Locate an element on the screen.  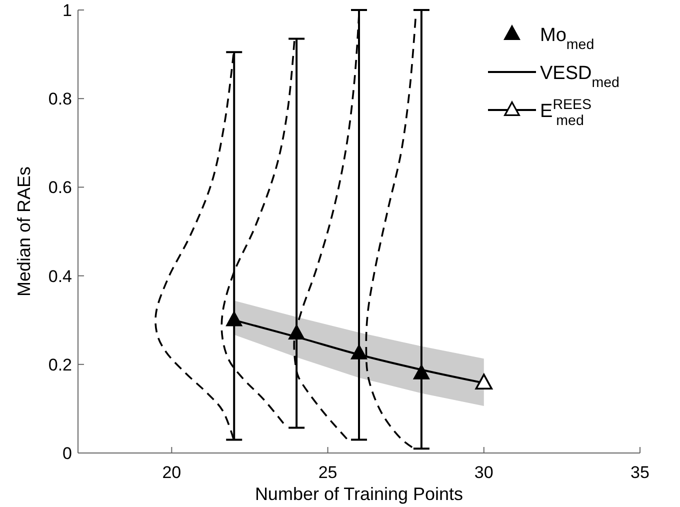
x-tick-label: 20 is located at coordinates (172, 472).